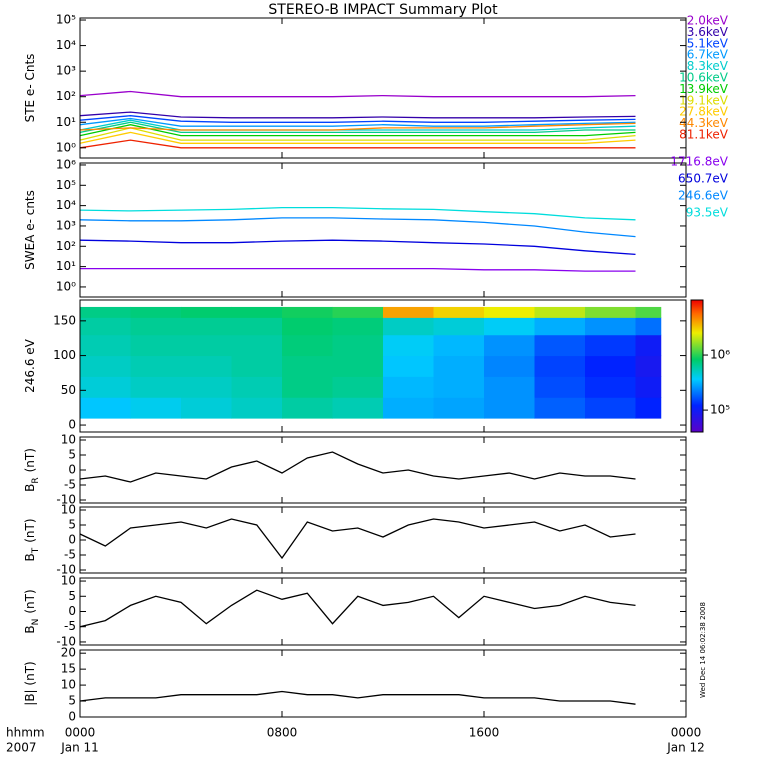 Image resolution: width=780 pixels, height=780 pixels. Describe the element at coordinates (704, 78) in the screenshot. I see `legend-entry: 10.6keV` at that location.